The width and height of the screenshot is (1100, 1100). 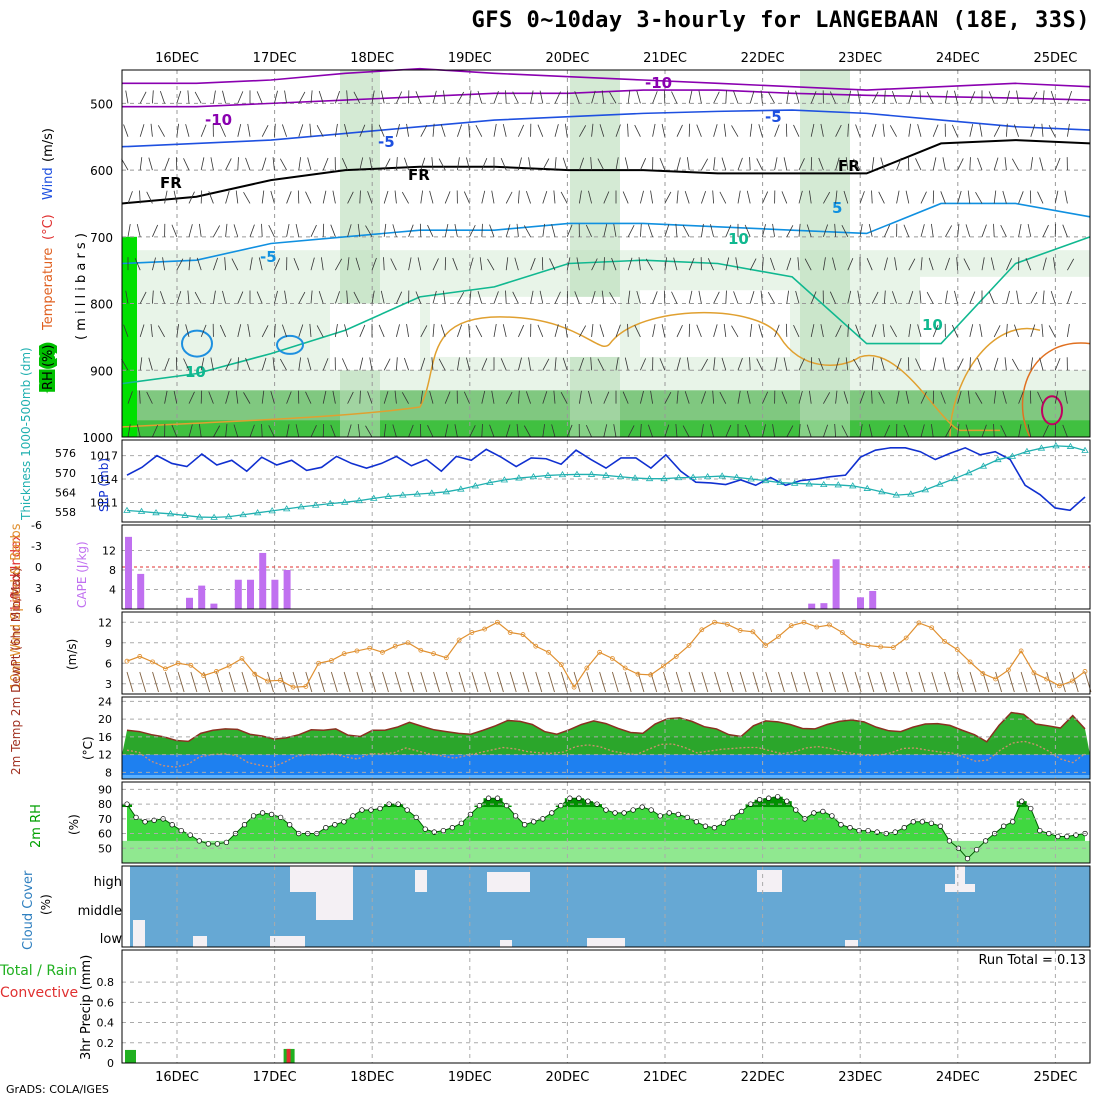 What do you see at coordinates (606, 766) in the screenshot?
I see `temp-cold-band` at bounding box center [606, 766].